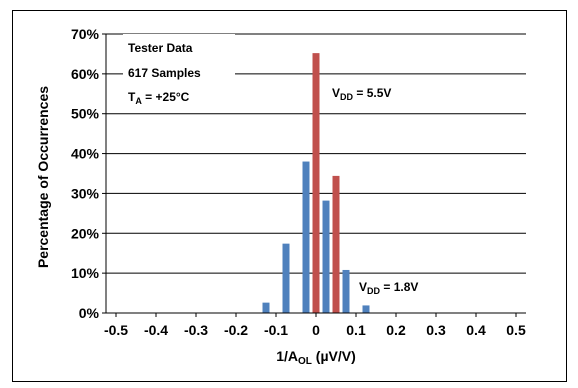 This screenshot has width=578, height=388. I want to click on annotation-mask-v55, so click(375, 92).